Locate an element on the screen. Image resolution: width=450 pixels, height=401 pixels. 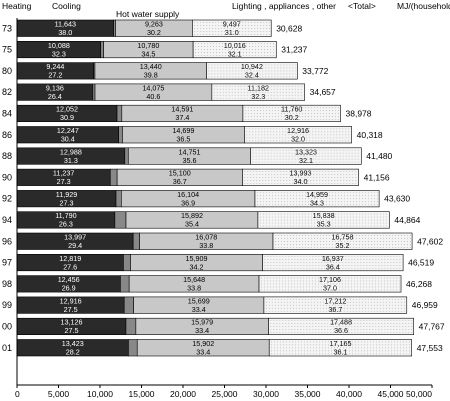
year-label: 01 is located at coordinates (7, 348).